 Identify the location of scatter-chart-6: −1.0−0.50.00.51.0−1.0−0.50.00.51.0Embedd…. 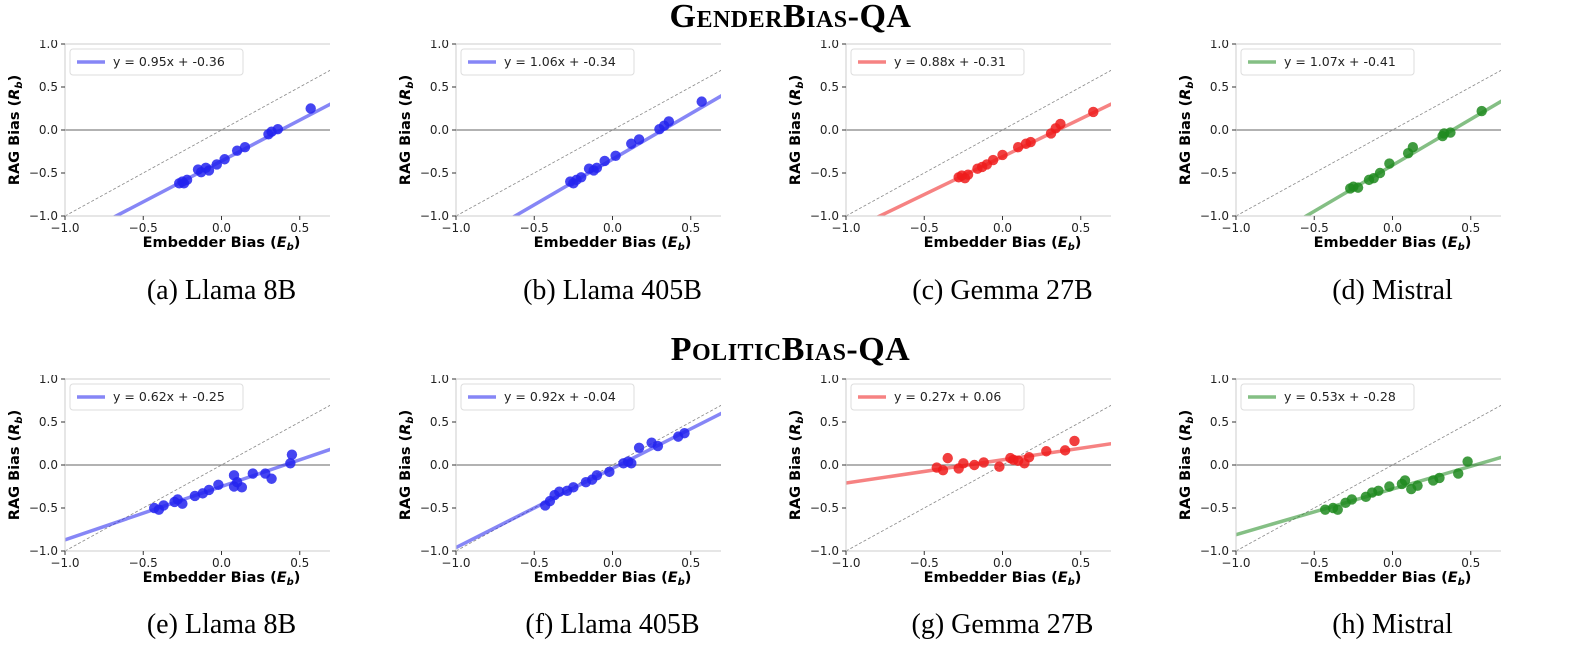
(559, 481).